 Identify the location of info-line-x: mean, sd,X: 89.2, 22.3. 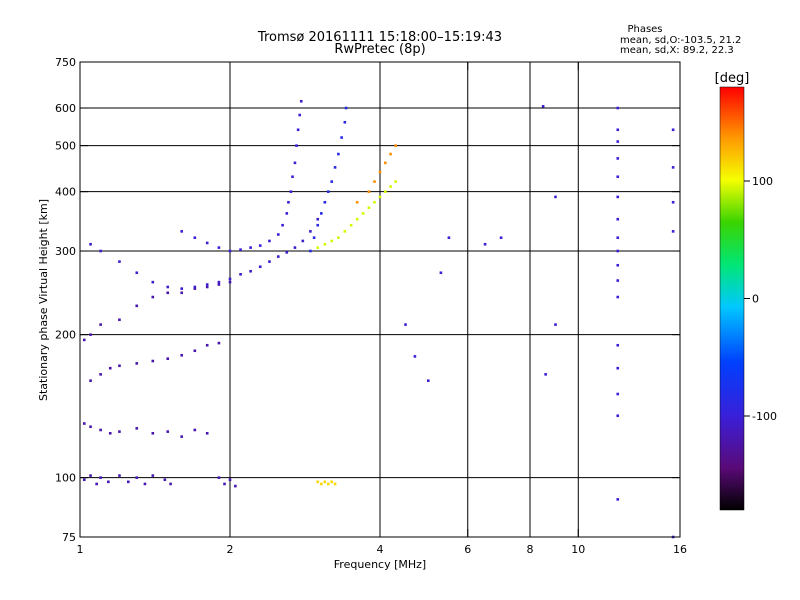
(677, 50).